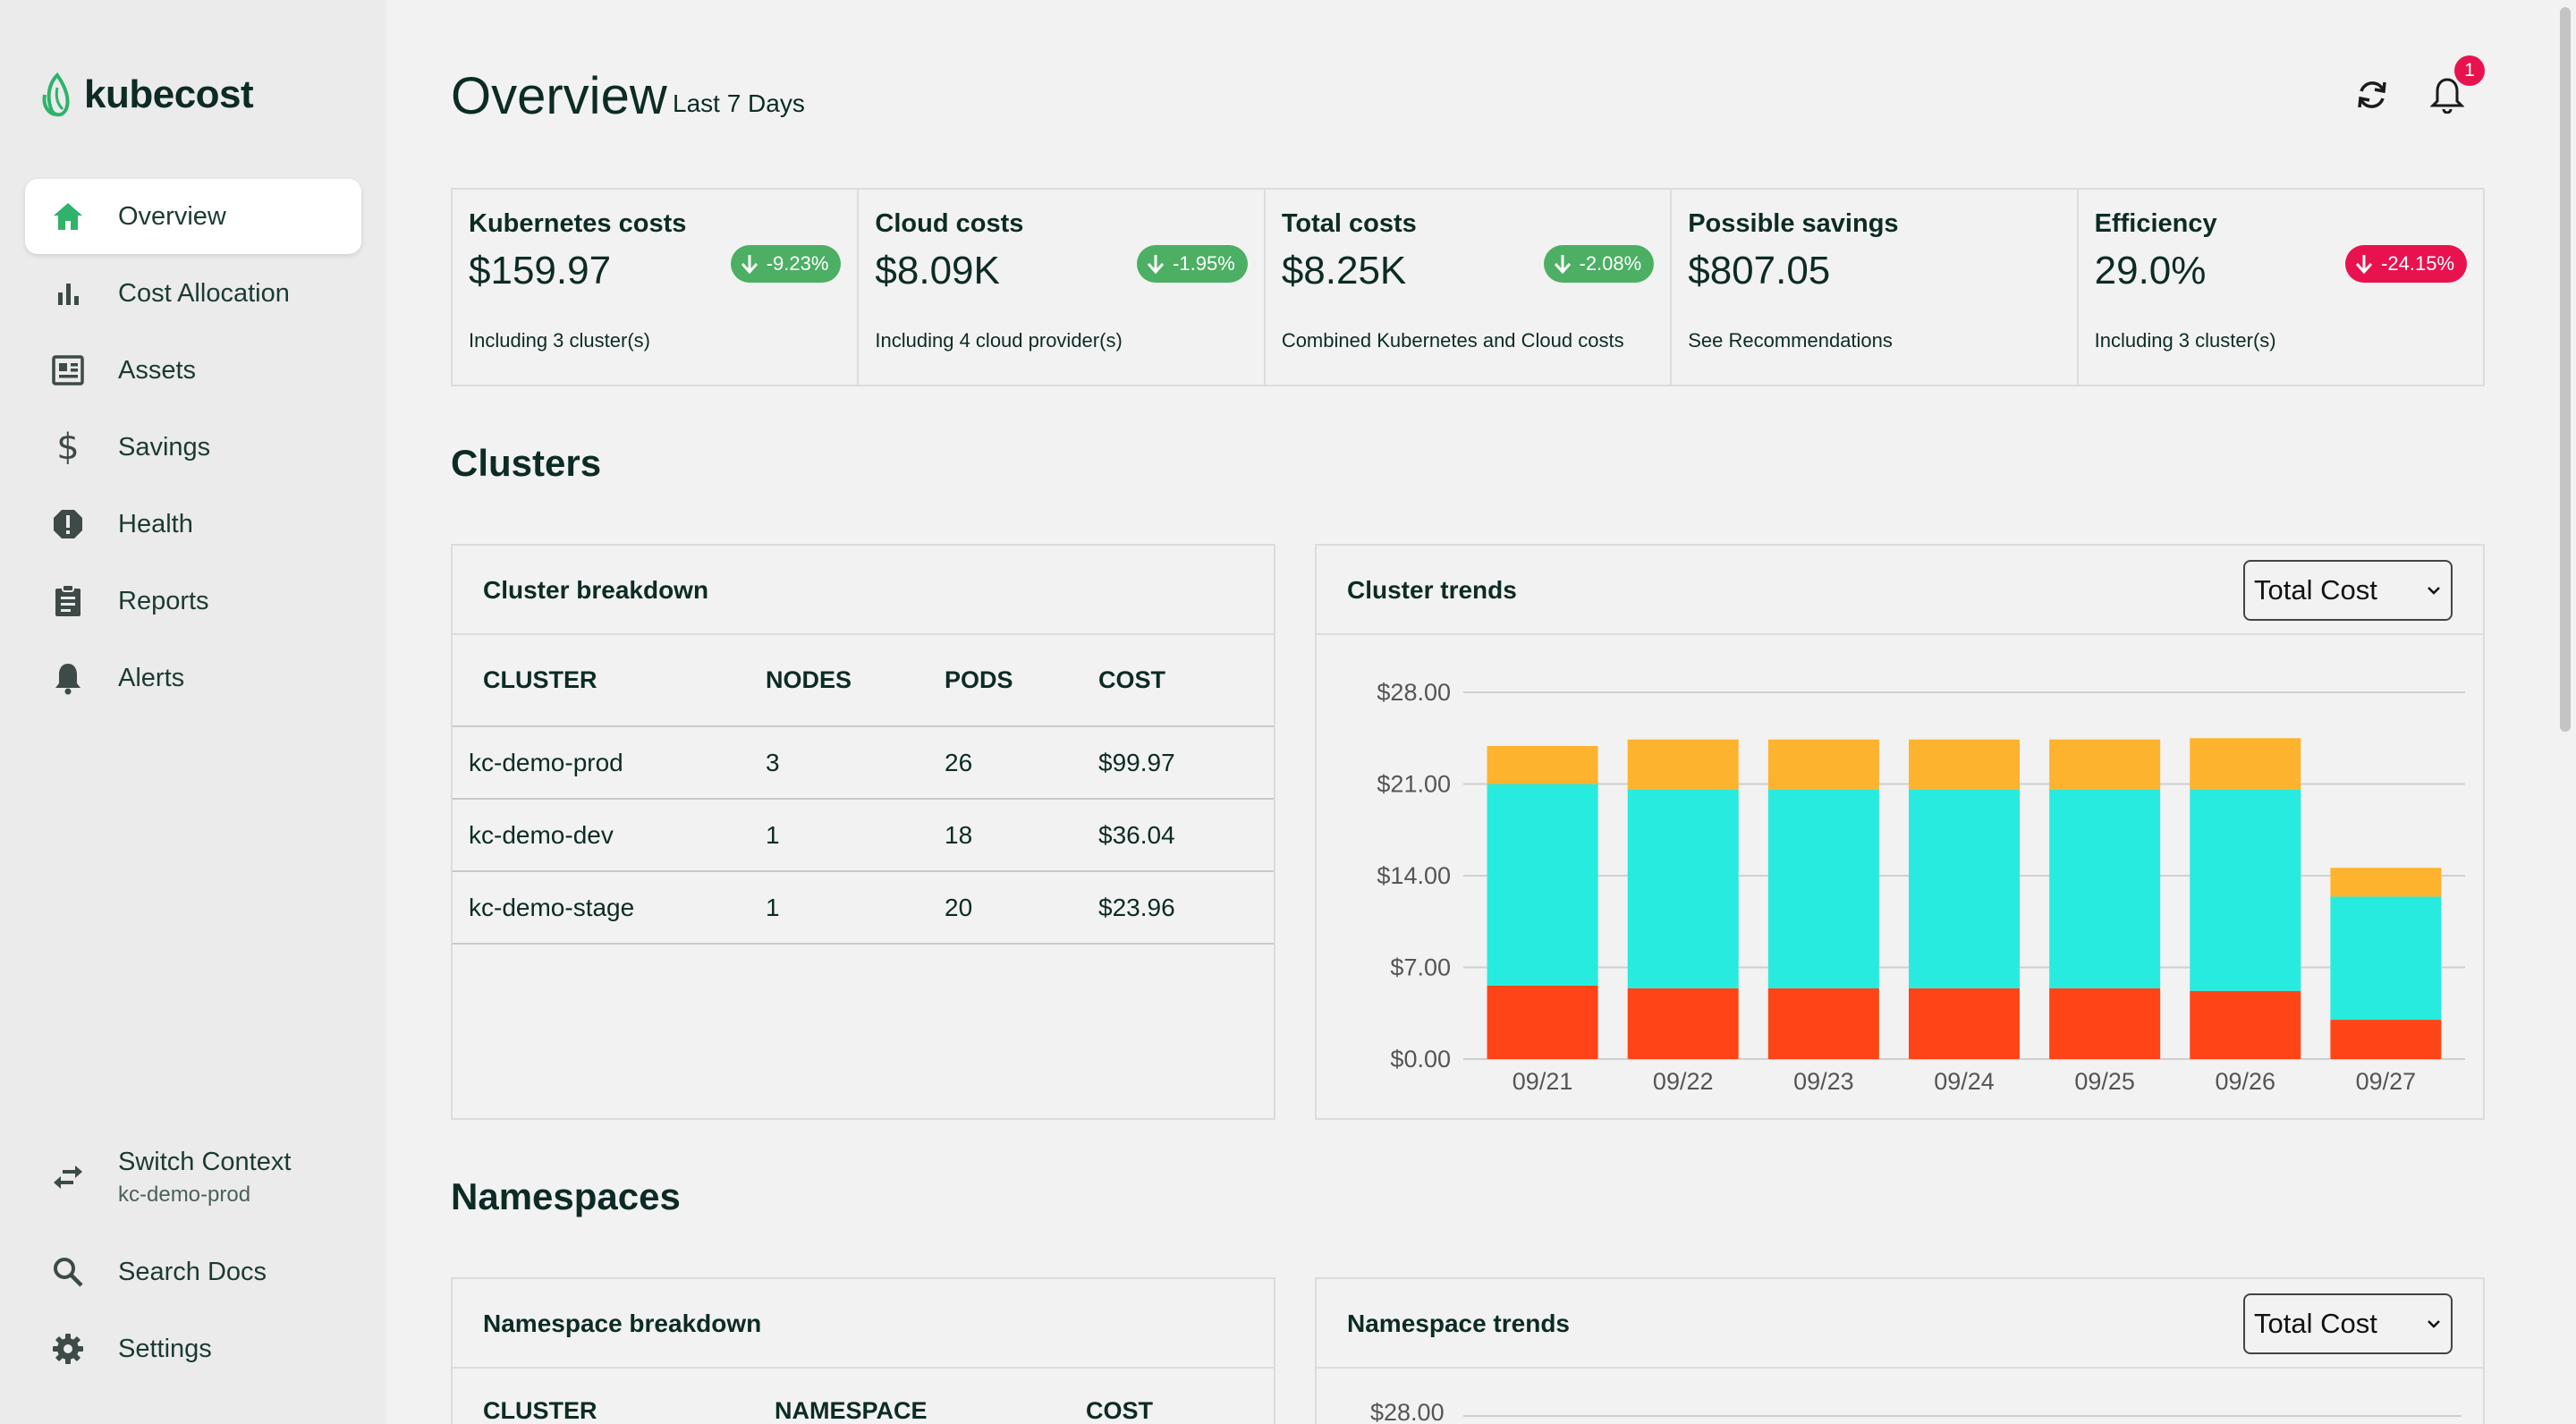 The height and width of the screenshot is (1424, 2576). Describe the element at coordinates (1823, 1081) in the screenshot. I see `x-axis-tick-label: 09/23` at that location.